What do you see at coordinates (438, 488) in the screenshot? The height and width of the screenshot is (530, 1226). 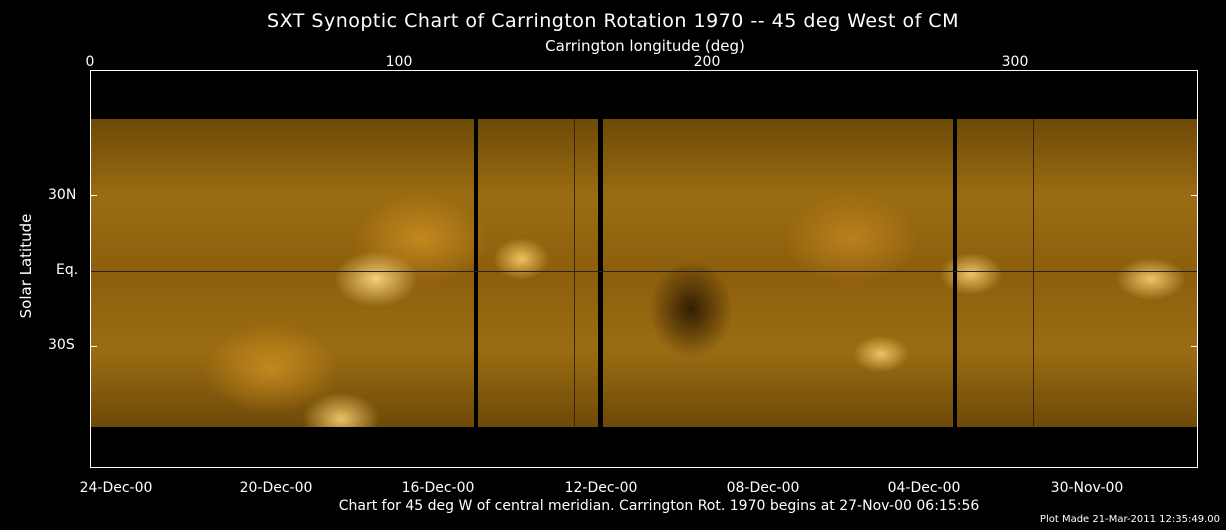 I see `bottom-tick-label: 16-Dec-00` at bounding box center [438, 488].